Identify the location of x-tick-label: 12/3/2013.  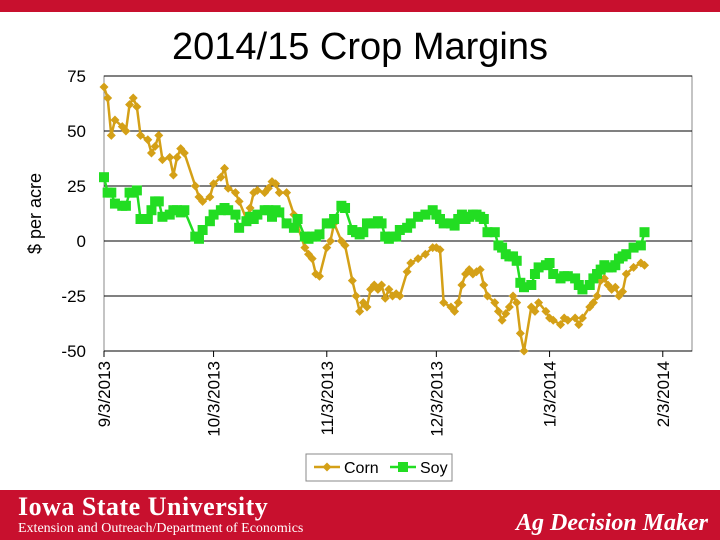
(436, 399).